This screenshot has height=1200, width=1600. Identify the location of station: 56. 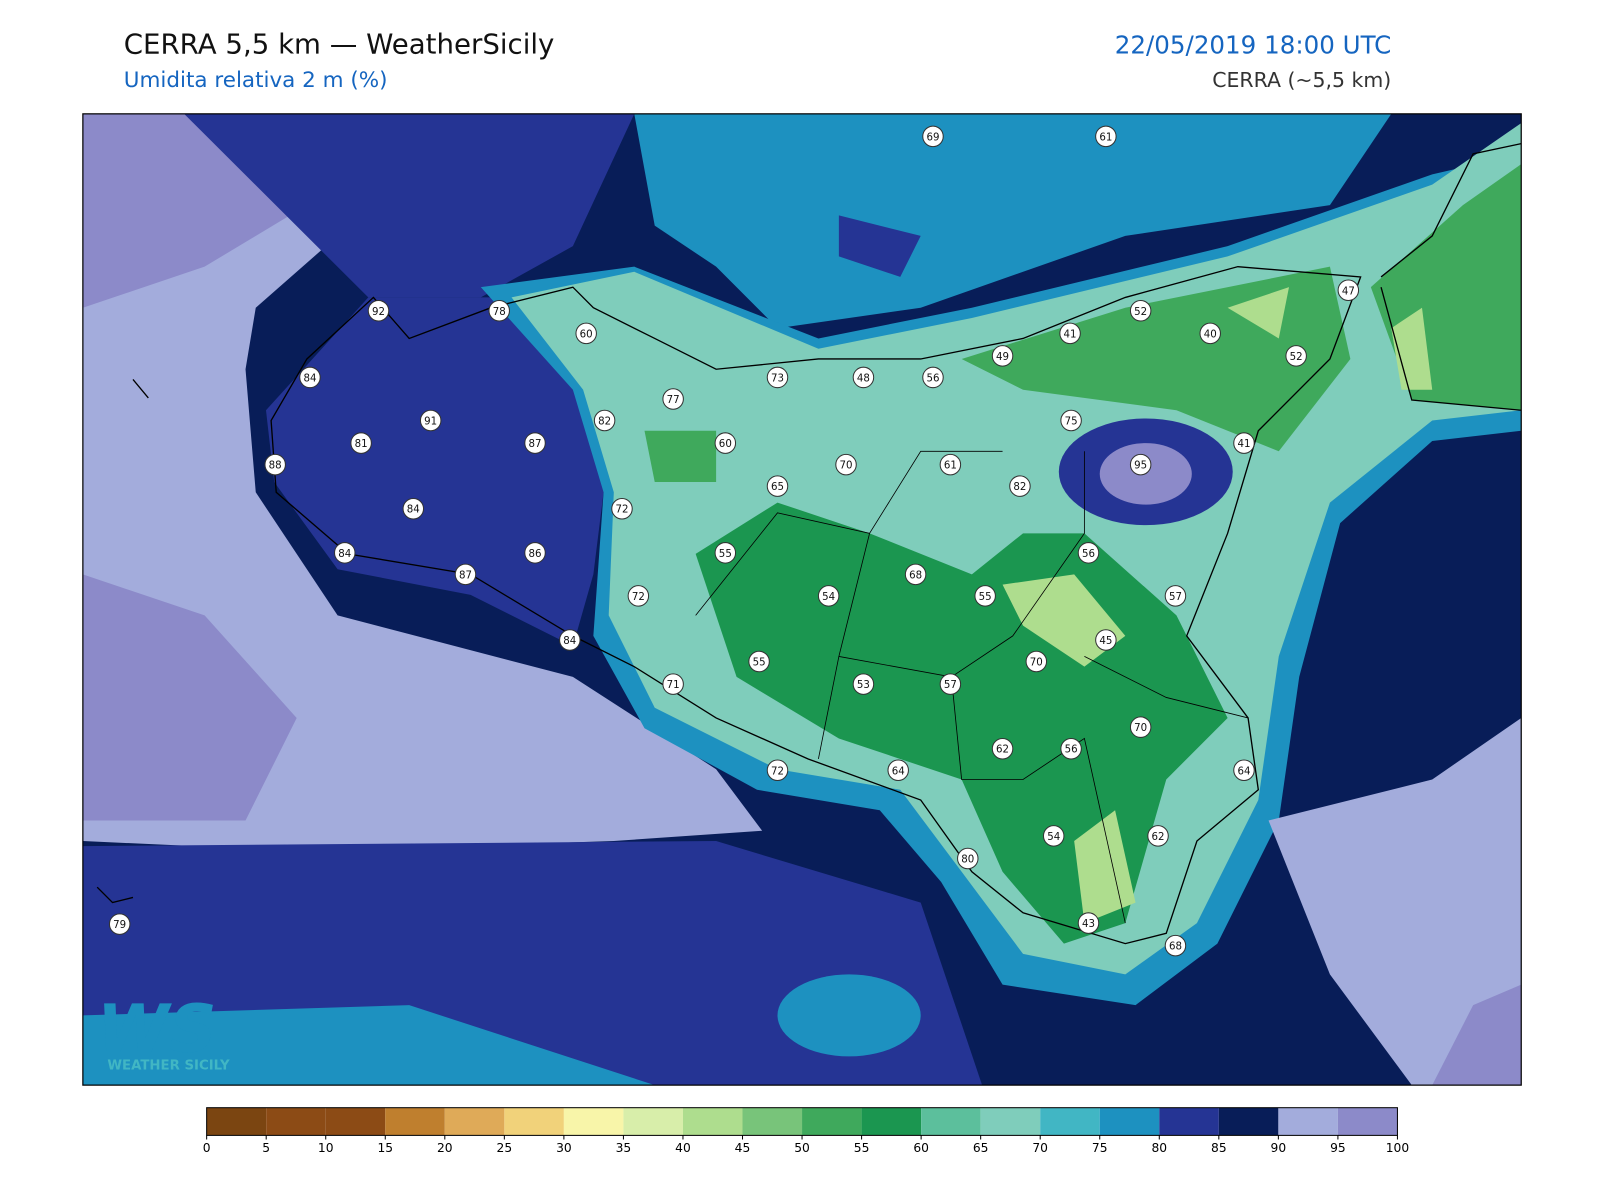
(1088, 553).